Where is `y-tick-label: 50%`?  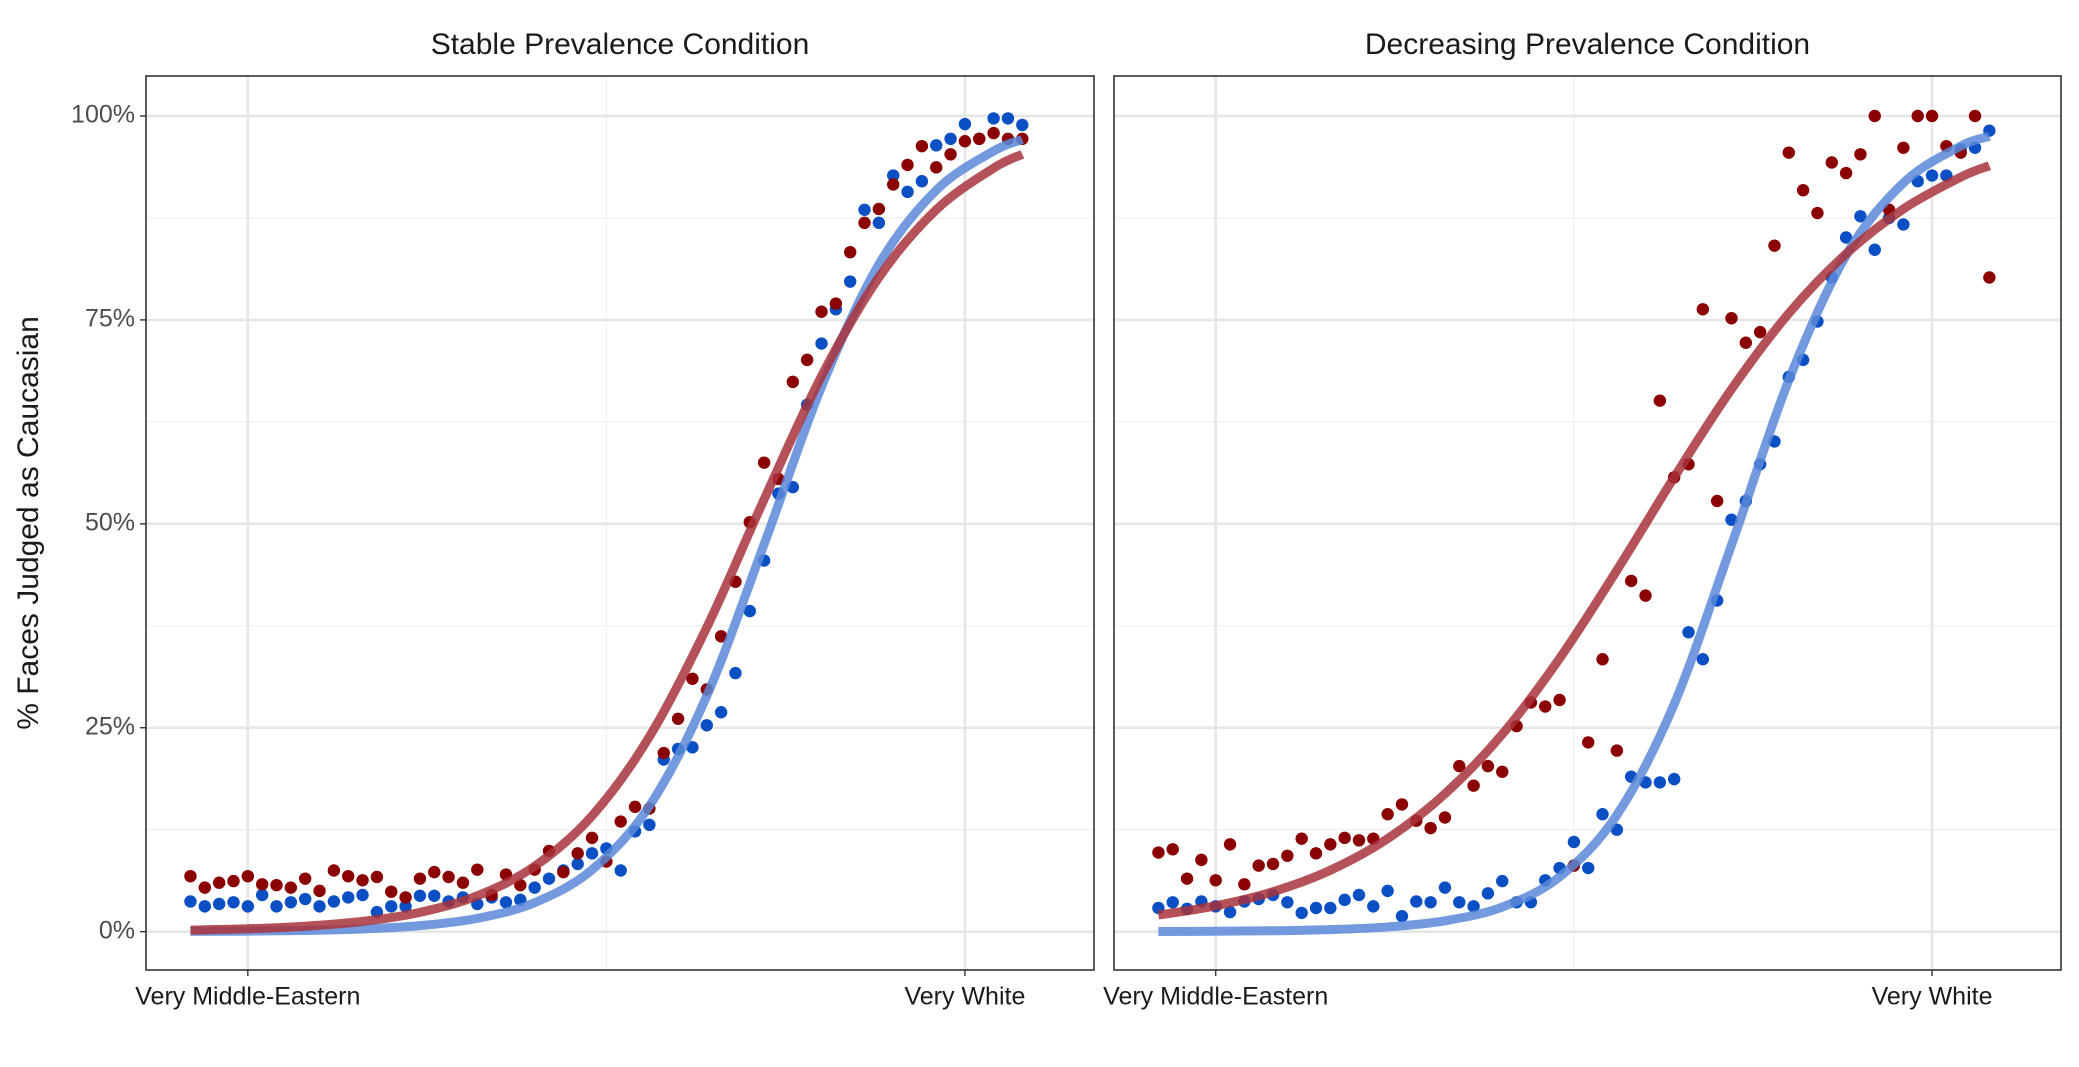 y-tick-label: 50% is located at coordinates (110, 522).